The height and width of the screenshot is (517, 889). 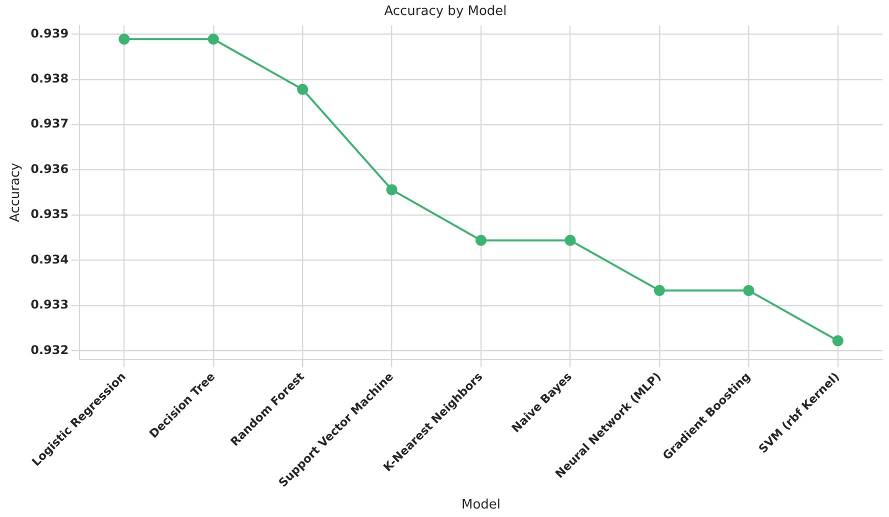 What do you see at coordinates (49, 33) in the screenshot?
I see `y-tick-label: 0.939` at bounding box center [49, 33].